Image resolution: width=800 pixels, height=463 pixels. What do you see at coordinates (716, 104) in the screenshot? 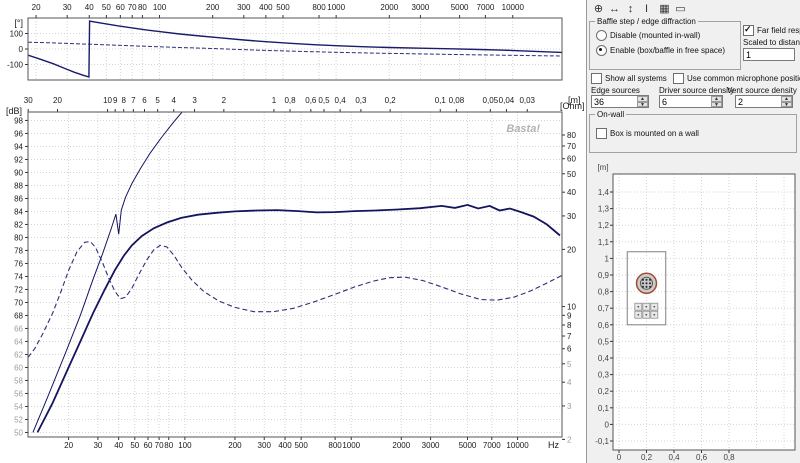
I see `driver-density-down-button: ▼` at bounding box center [716, 104].